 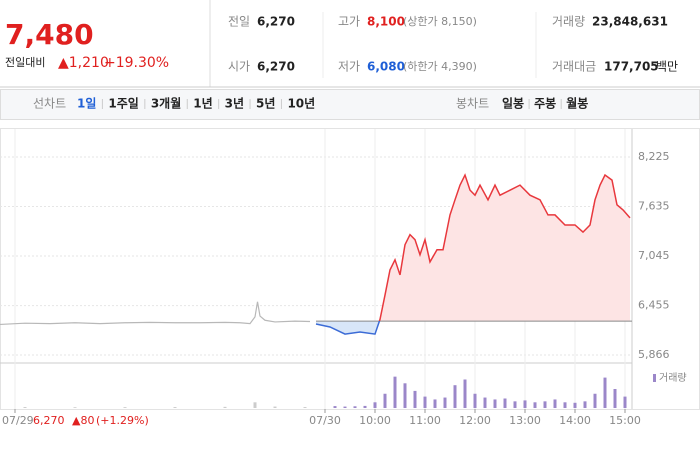 I want to click on x-tick-label: 12:00, so click(x=475, y=420).